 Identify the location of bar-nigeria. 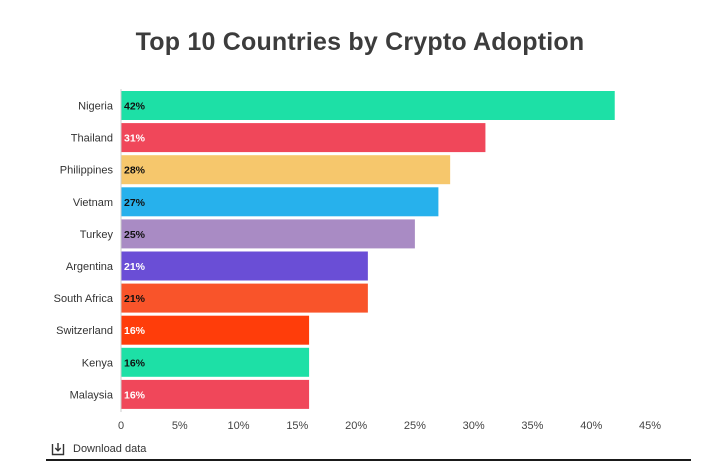
(368, 105).